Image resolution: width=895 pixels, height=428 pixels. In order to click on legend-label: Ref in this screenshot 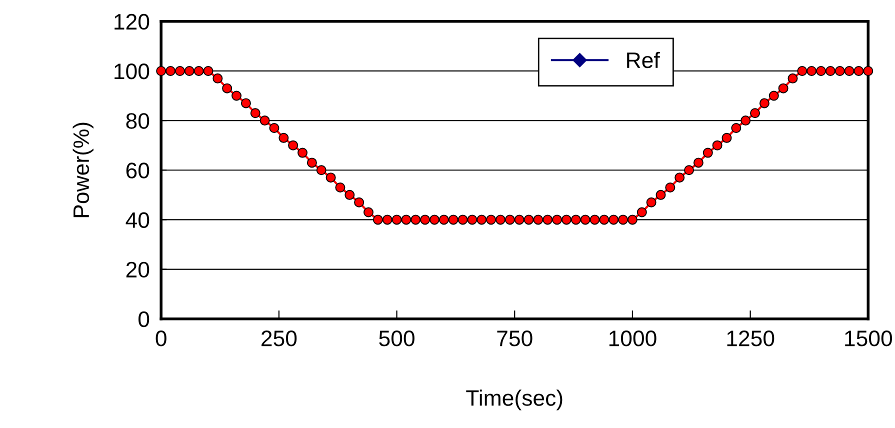, I will do `click(643, 60)`.